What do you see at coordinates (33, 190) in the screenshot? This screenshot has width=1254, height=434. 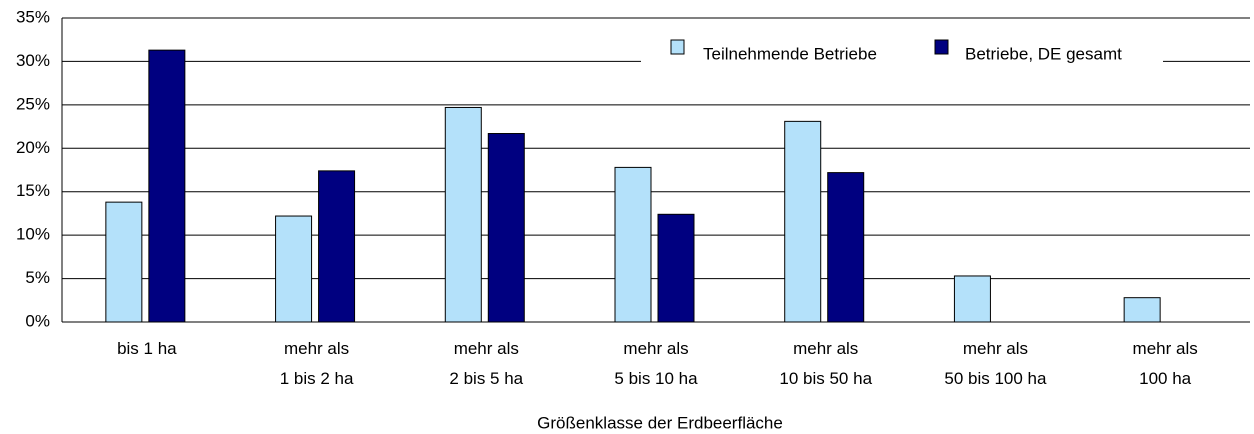 I see `y-tick-label: 15%` at bounding box center [33, 190].